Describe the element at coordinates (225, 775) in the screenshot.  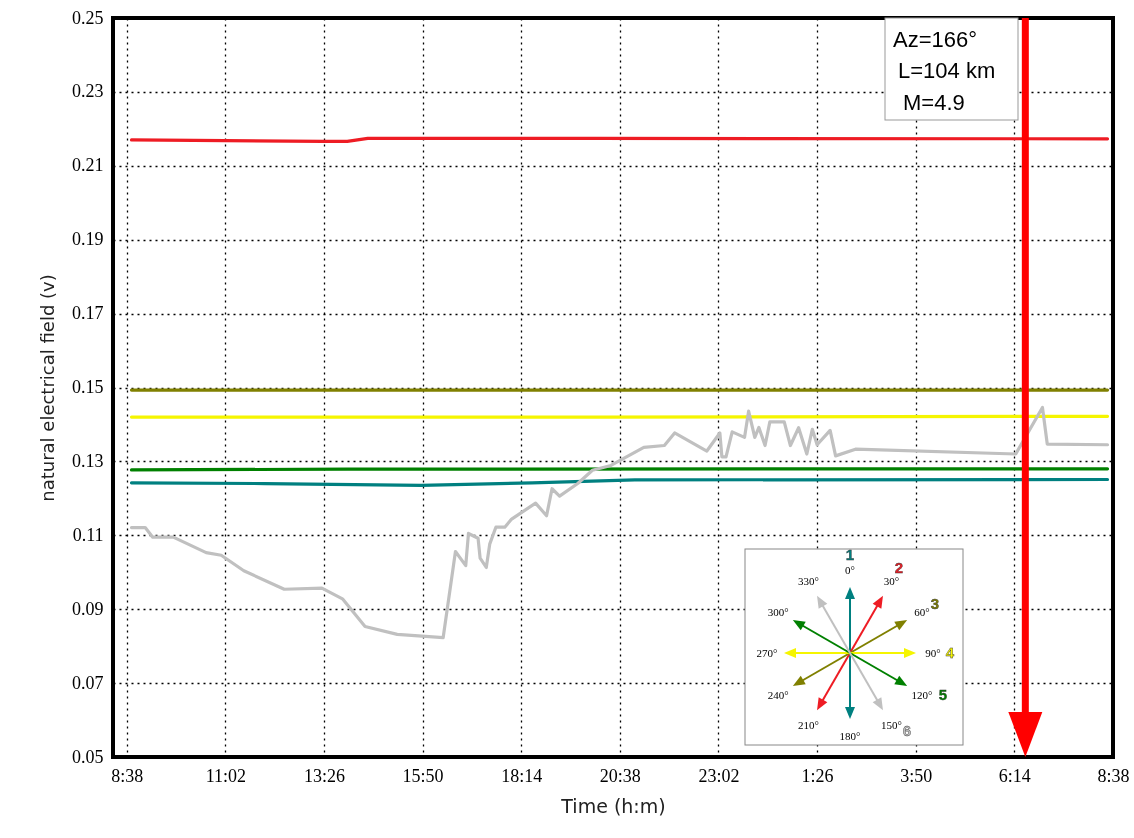
I see `x-tick-label: 11:02` at that location.